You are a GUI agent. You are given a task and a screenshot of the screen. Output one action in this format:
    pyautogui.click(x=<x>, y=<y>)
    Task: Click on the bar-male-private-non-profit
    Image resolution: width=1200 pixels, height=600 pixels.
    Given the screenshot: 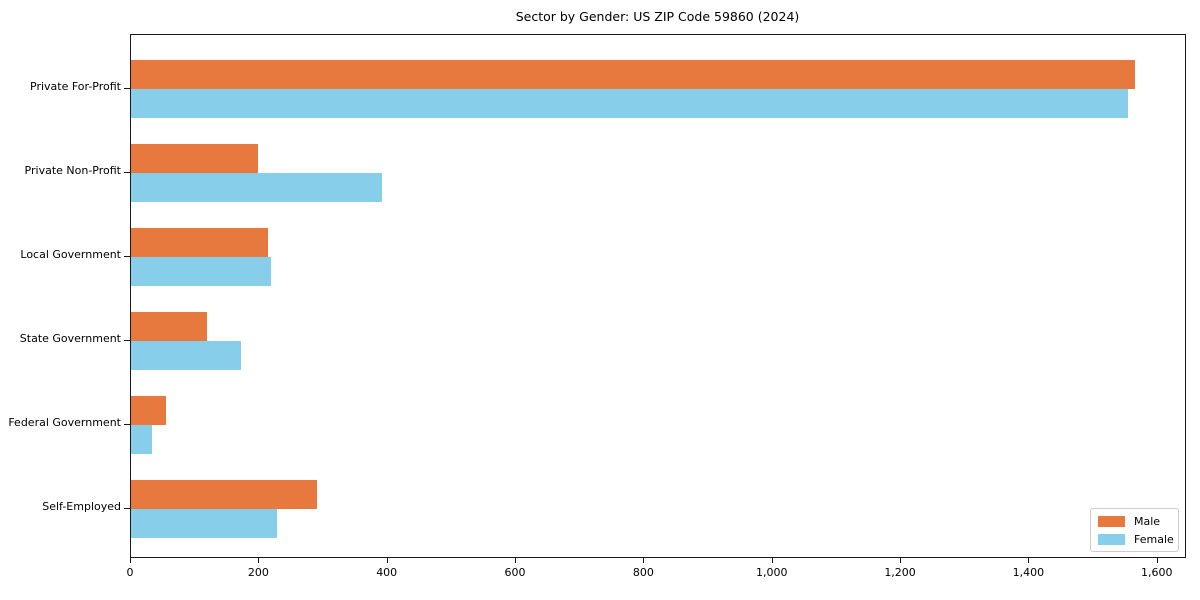 What is the action you would take?
    pyautogui.click(x=194, y=158)
    